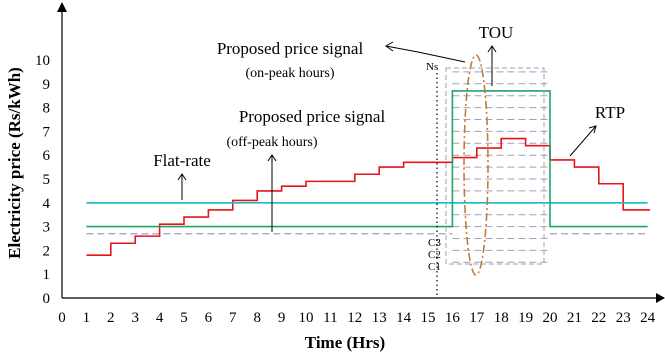 The image size is (665, 358). What do you see at coordinates (550, 318) in the screenshot?
I see `x-tick-label: 20` at bounding box center [550, 318].